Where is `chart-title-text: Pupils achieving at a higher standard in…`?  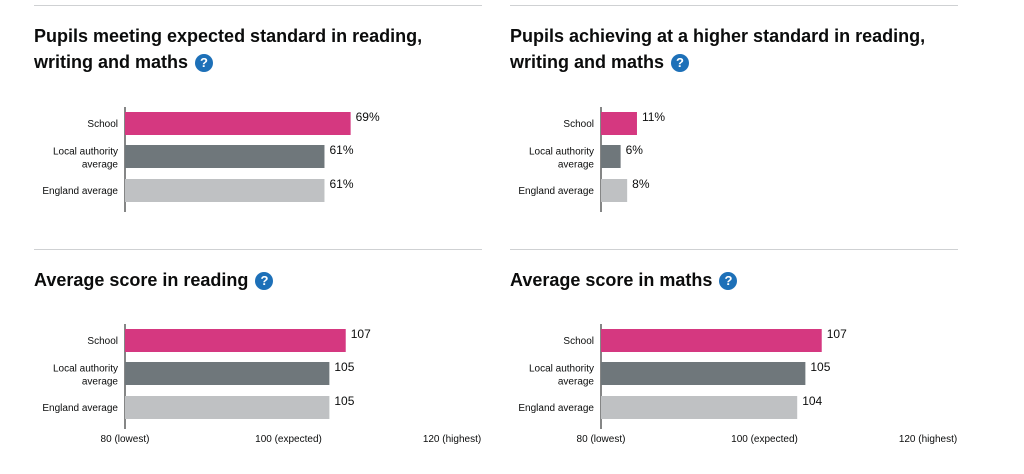 chart-title-text: Pupils achieving at a higher standard in… is located at coordinates (718, 49).